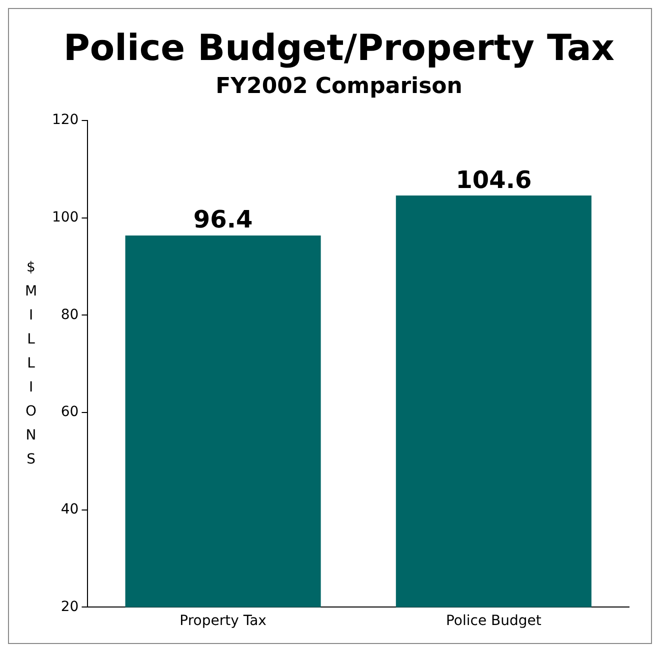 The width and height of the screenshot is (662, 654). What do you see at coordinates (69, 606) in the screenshot?
I see `y-tick-label: 20` at bounding box center [69, 606].